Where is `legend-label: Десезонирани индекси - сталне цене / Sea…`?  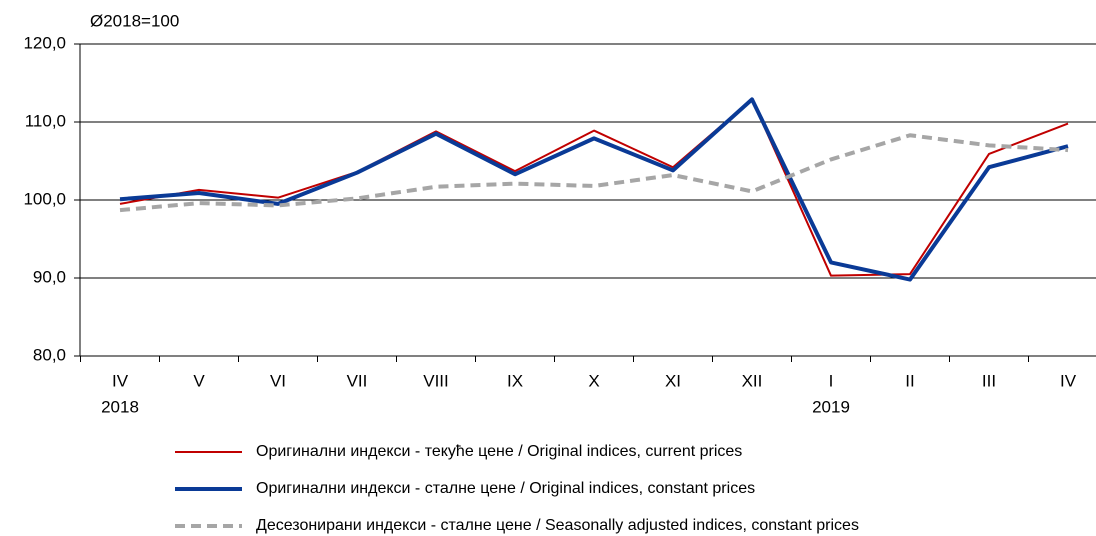
legend-label: Десезонирани индекси - сталне цене / Sea… is located at coordinates (557, 525).